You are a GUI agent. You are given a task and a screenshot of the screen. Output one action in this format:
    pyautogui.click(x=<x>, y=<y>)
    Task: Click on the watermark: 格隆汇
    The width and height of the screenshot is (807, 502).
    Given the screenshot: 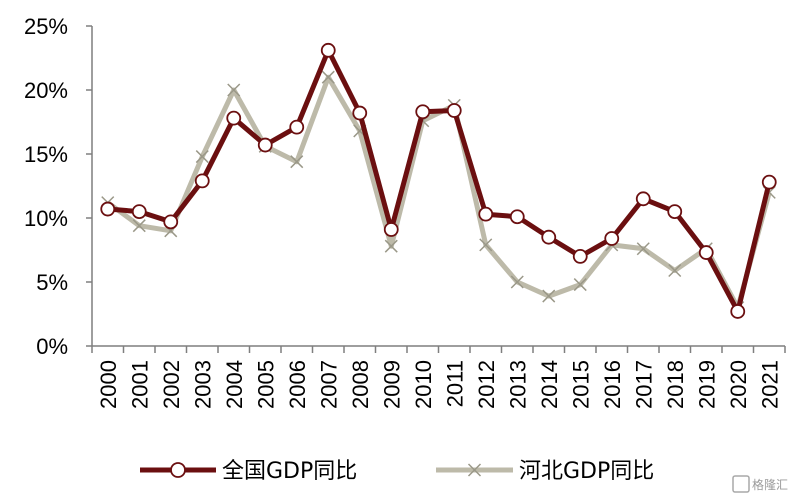 What is the action you would take?
    pyautogui.click(x=760, y=484)
    